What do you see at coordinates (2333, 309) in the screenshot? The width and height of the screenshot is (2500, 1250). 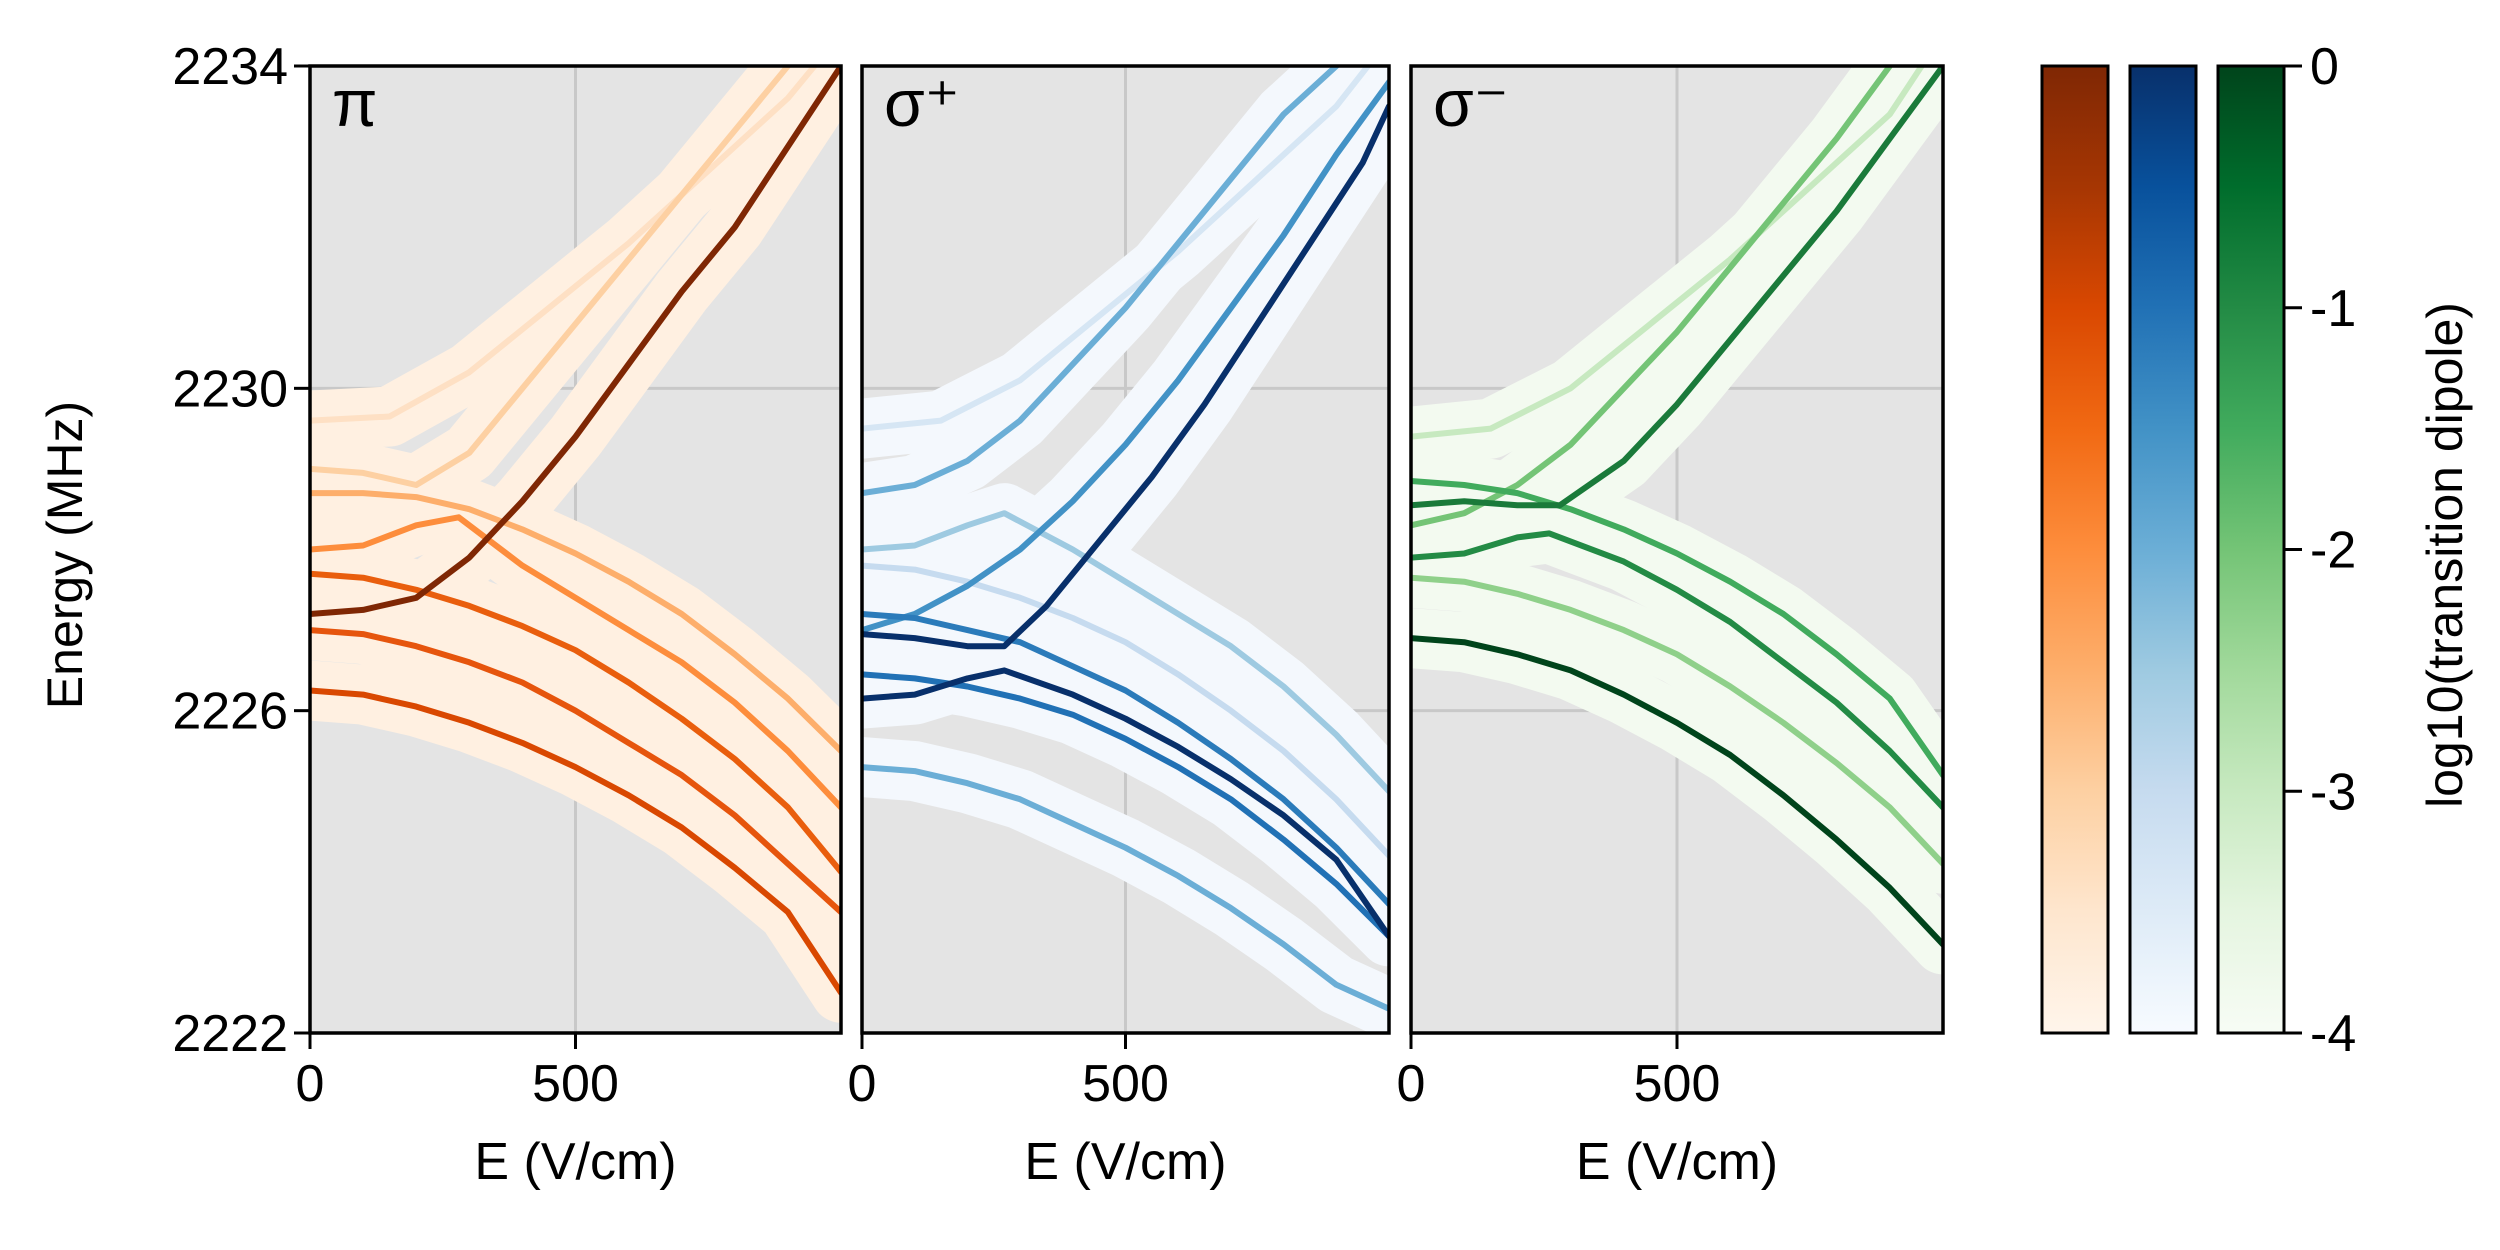 I see `colorbar-tick-label: -1` at bounding box center [2333, 309].